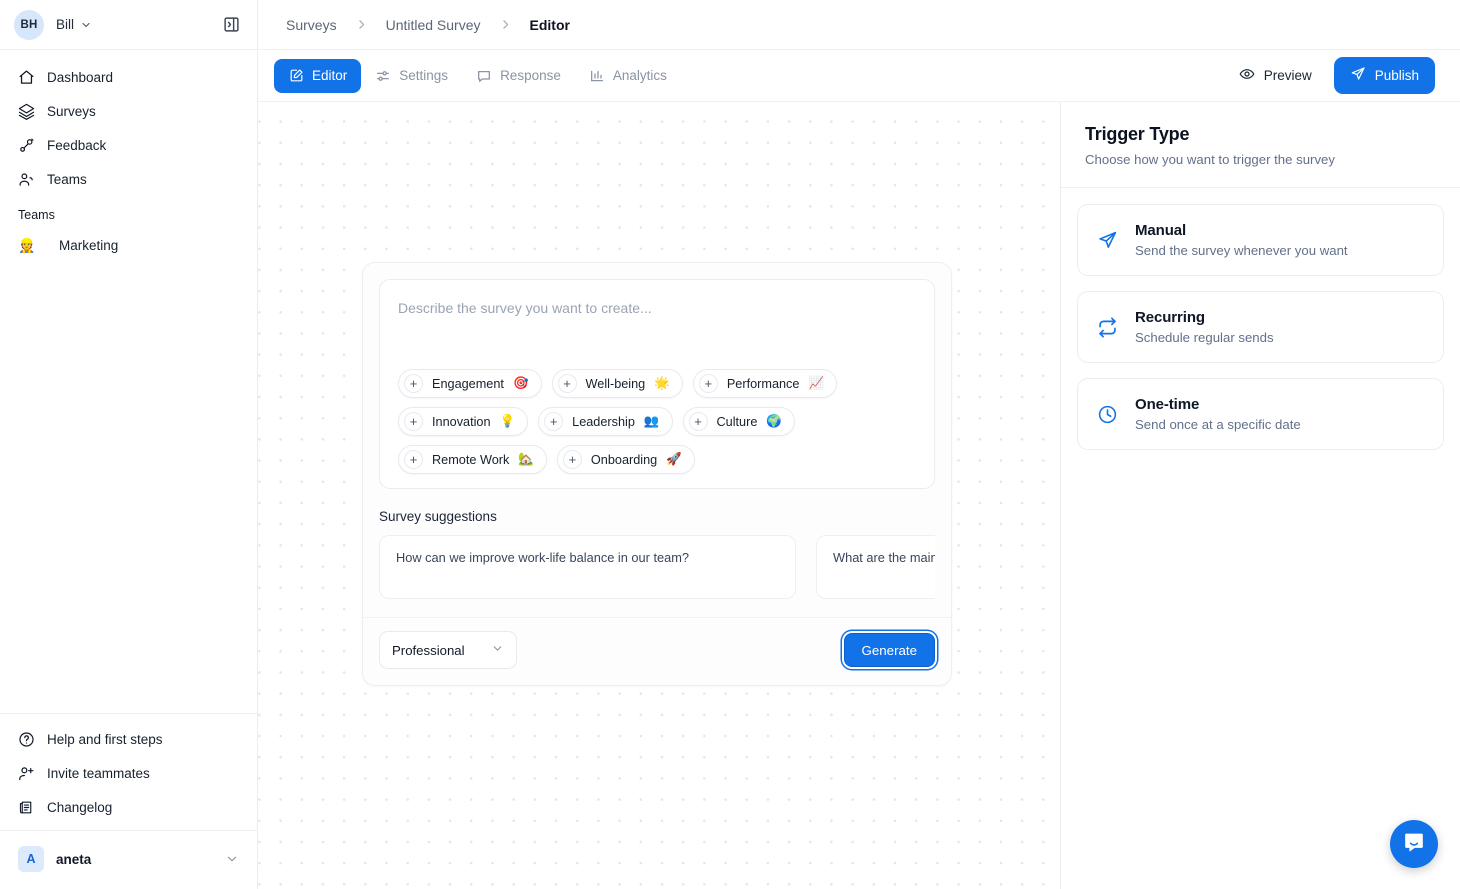 Image resolution: width=1460 pixels, height=889 pixels. What do you see at coordinates (383, 76) in the screenshot?
I see `sliders-icon` at bounding box center [383, 76].